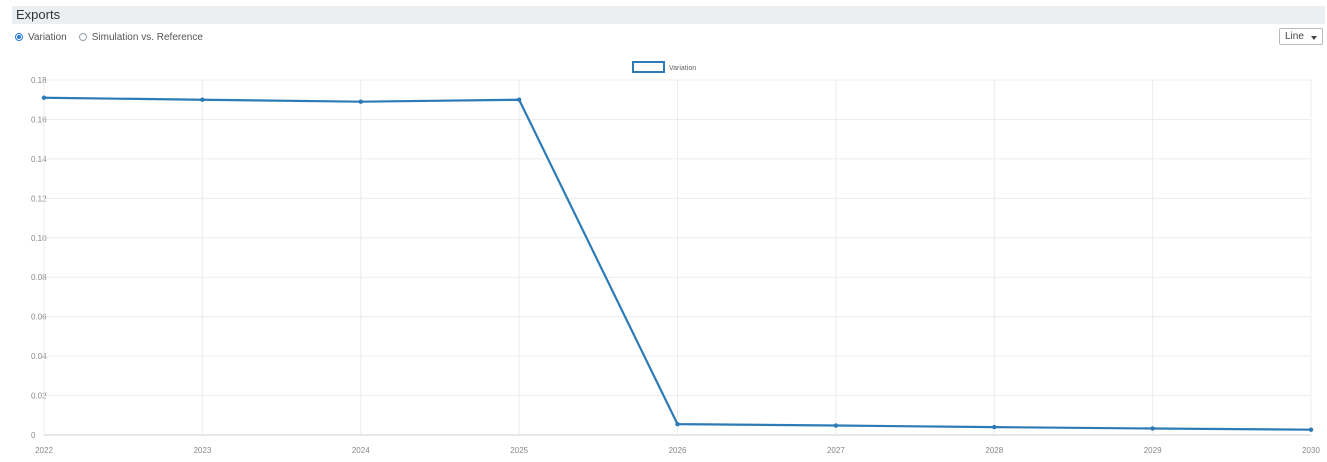  I want to click on panel-header, so click(668, 15).